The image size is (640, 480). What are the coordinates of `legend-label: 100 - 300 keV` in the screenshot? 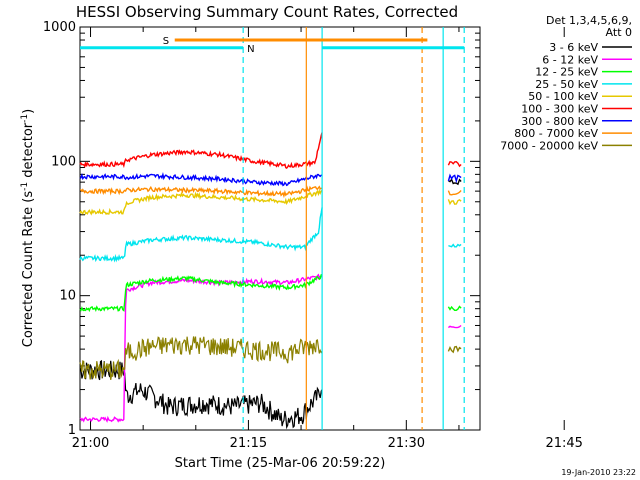 It's located at (559, 109).